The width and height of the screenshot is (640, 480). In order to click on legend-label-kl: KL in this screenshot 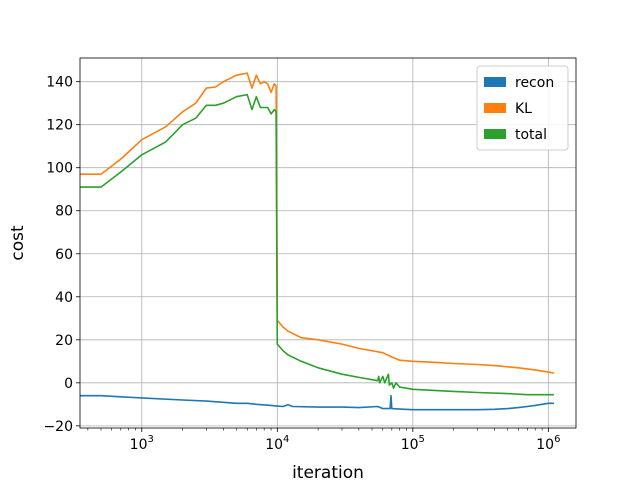, I will do `click(523, 109)`.